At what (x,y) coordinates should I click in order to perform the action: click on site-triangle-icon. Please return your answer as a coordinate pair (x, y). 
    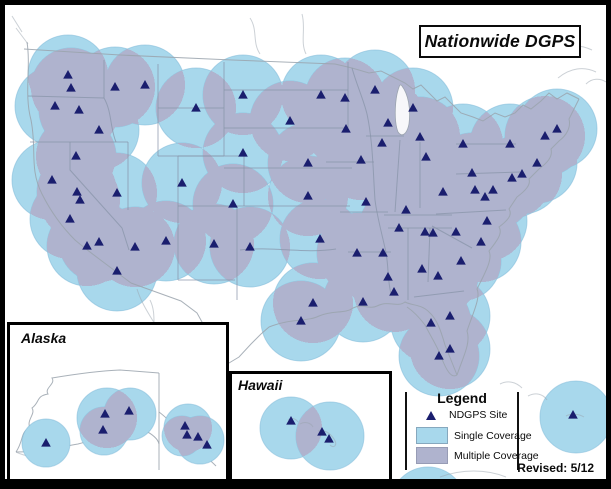
    Looking at the image, I should click on (431, 415).